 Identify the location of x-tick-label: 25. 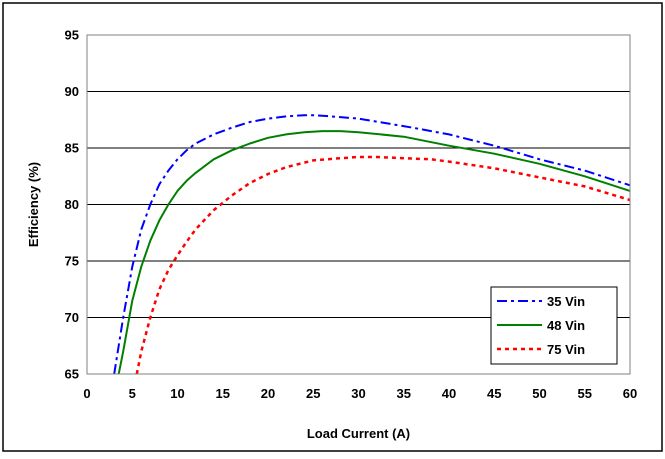
(313, 393).